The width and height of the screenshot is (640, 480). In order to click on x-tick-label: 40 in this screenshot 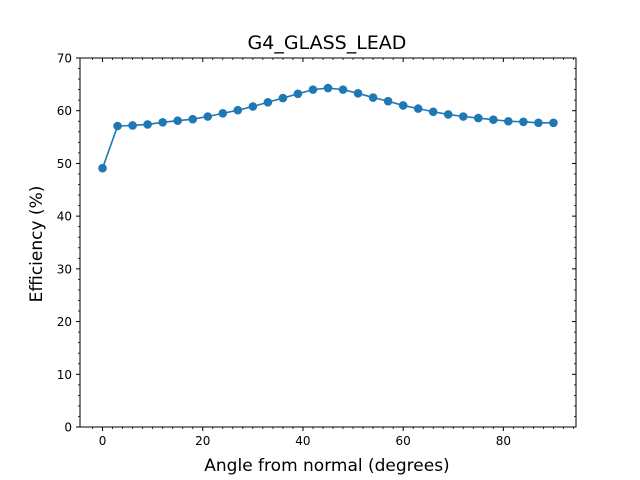, I will do `click(302, 441)`.